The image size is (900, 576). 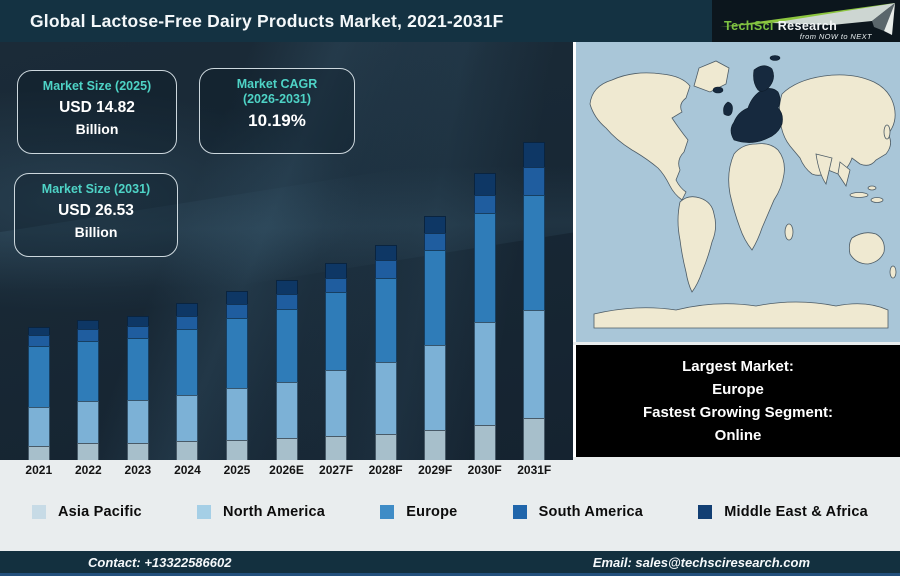 I want to click on callout-line: Europe, so click(x=738, y=389).